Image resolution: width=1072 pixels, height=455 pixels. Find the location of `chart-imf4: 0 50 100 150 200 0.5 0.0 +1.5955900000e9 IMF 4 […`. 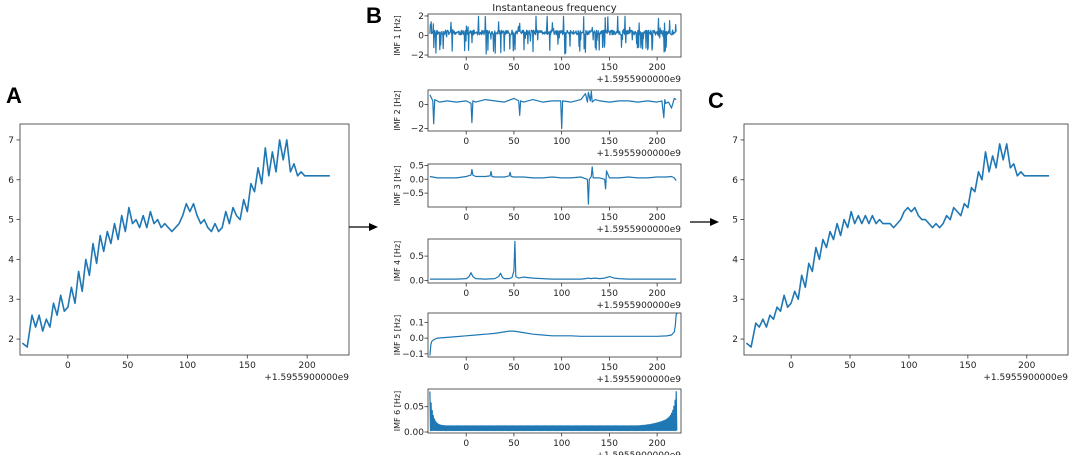

chart-imf4: 0 50 100 150 200 0.5 0.0 +1.5955900000e9 IMF 4 [… is located at coordinates (537, 274).